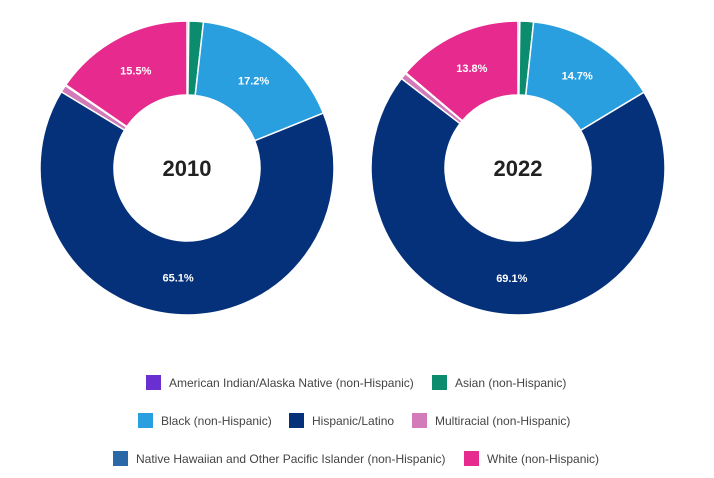  I want to click on slice-label: 14.7%, so click(577, 76).